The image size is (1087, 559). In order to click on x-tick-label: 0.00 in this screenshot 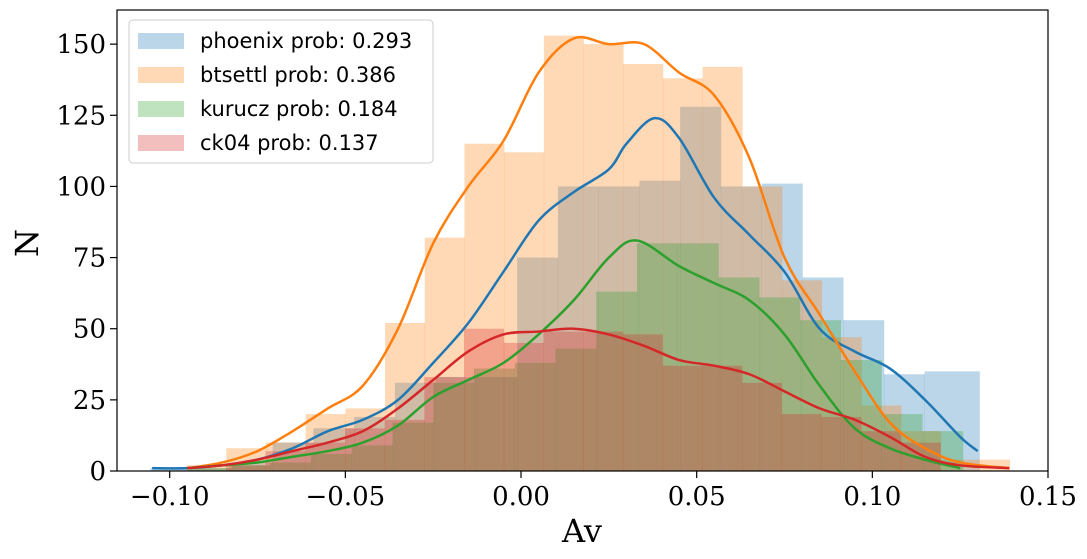, I will do `click(521, 497)`.